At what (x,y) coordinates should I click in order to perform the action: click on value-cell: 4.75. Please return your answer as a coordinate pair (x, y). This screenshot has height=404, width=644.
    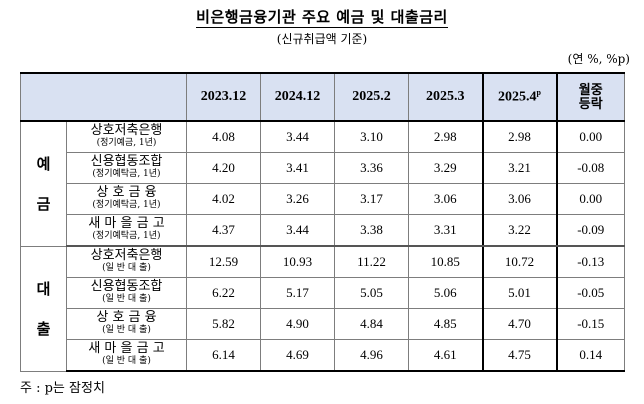
    Looking at the image, I should click on (519, 355).